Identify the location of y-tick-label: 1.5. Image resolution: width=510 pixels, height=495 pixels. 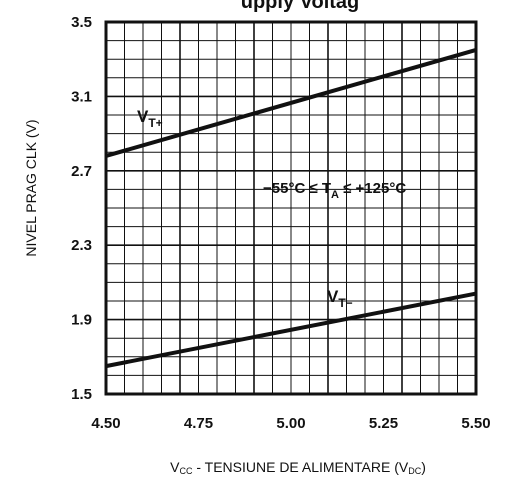
(81, 394).